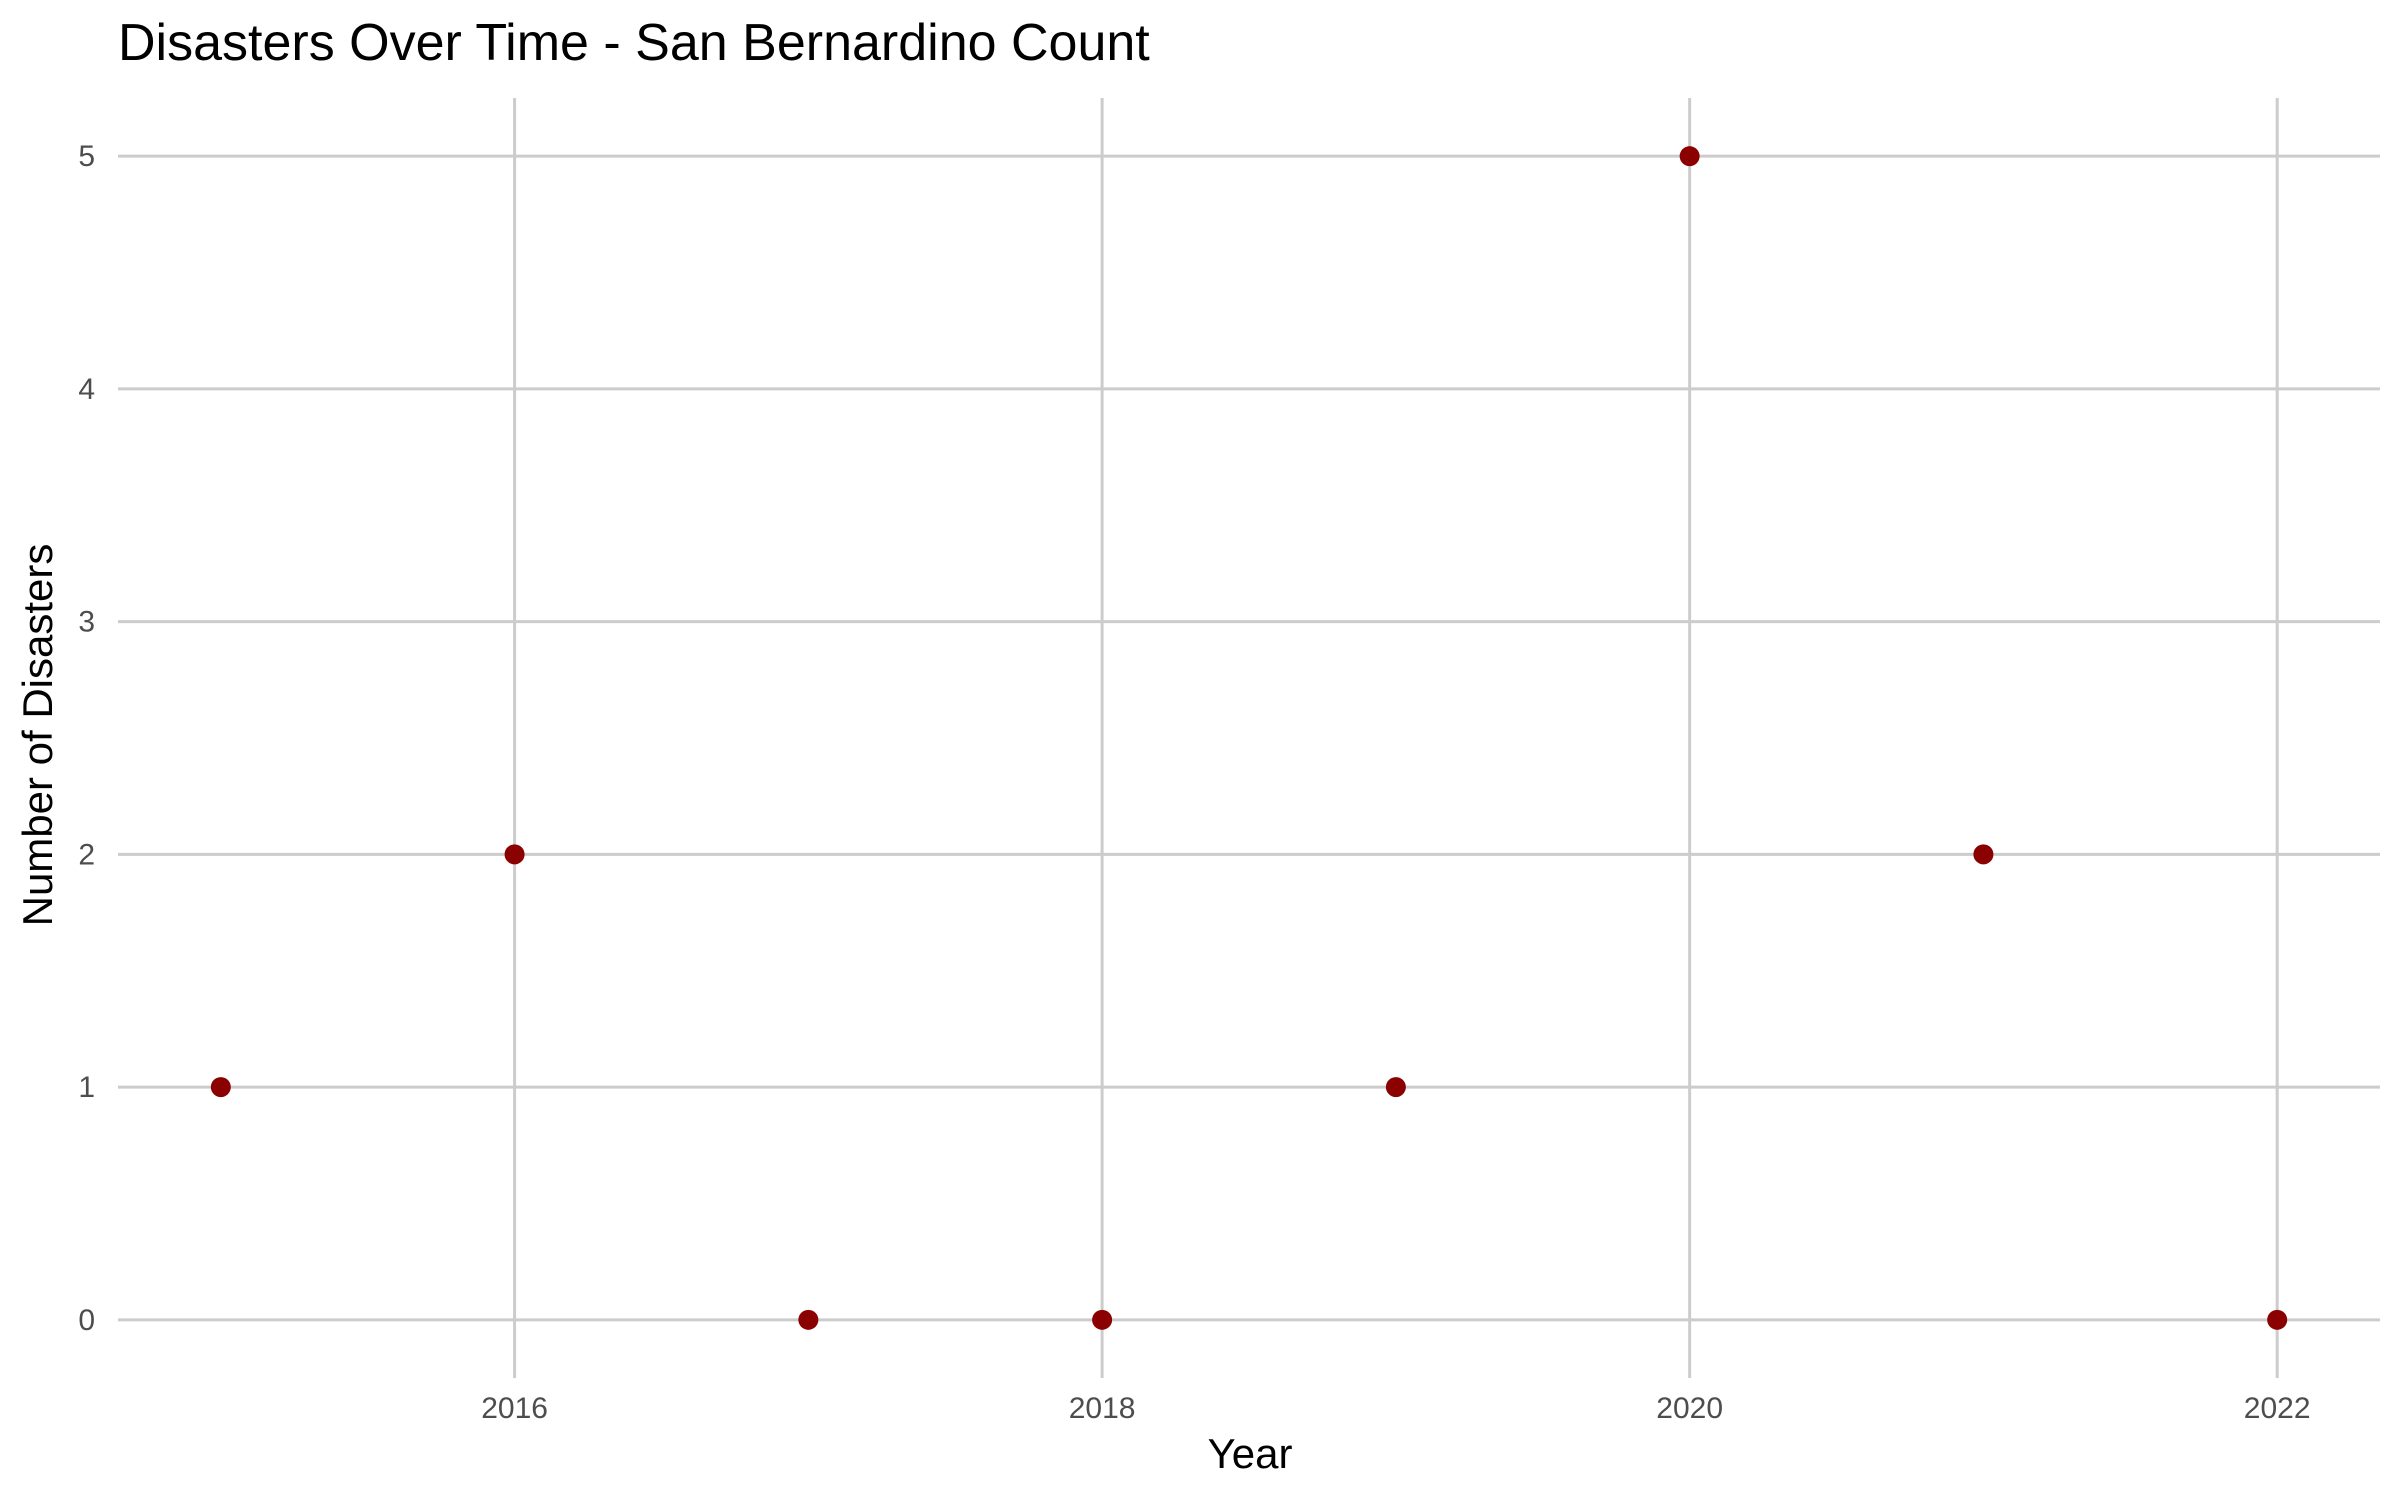 This screenshot has height=1500, width=2400. What do you see at coordinates (1102, 1408) in the screenshot?
I see `x-tick-label: 2018` at bounding box center [1102, 1408].